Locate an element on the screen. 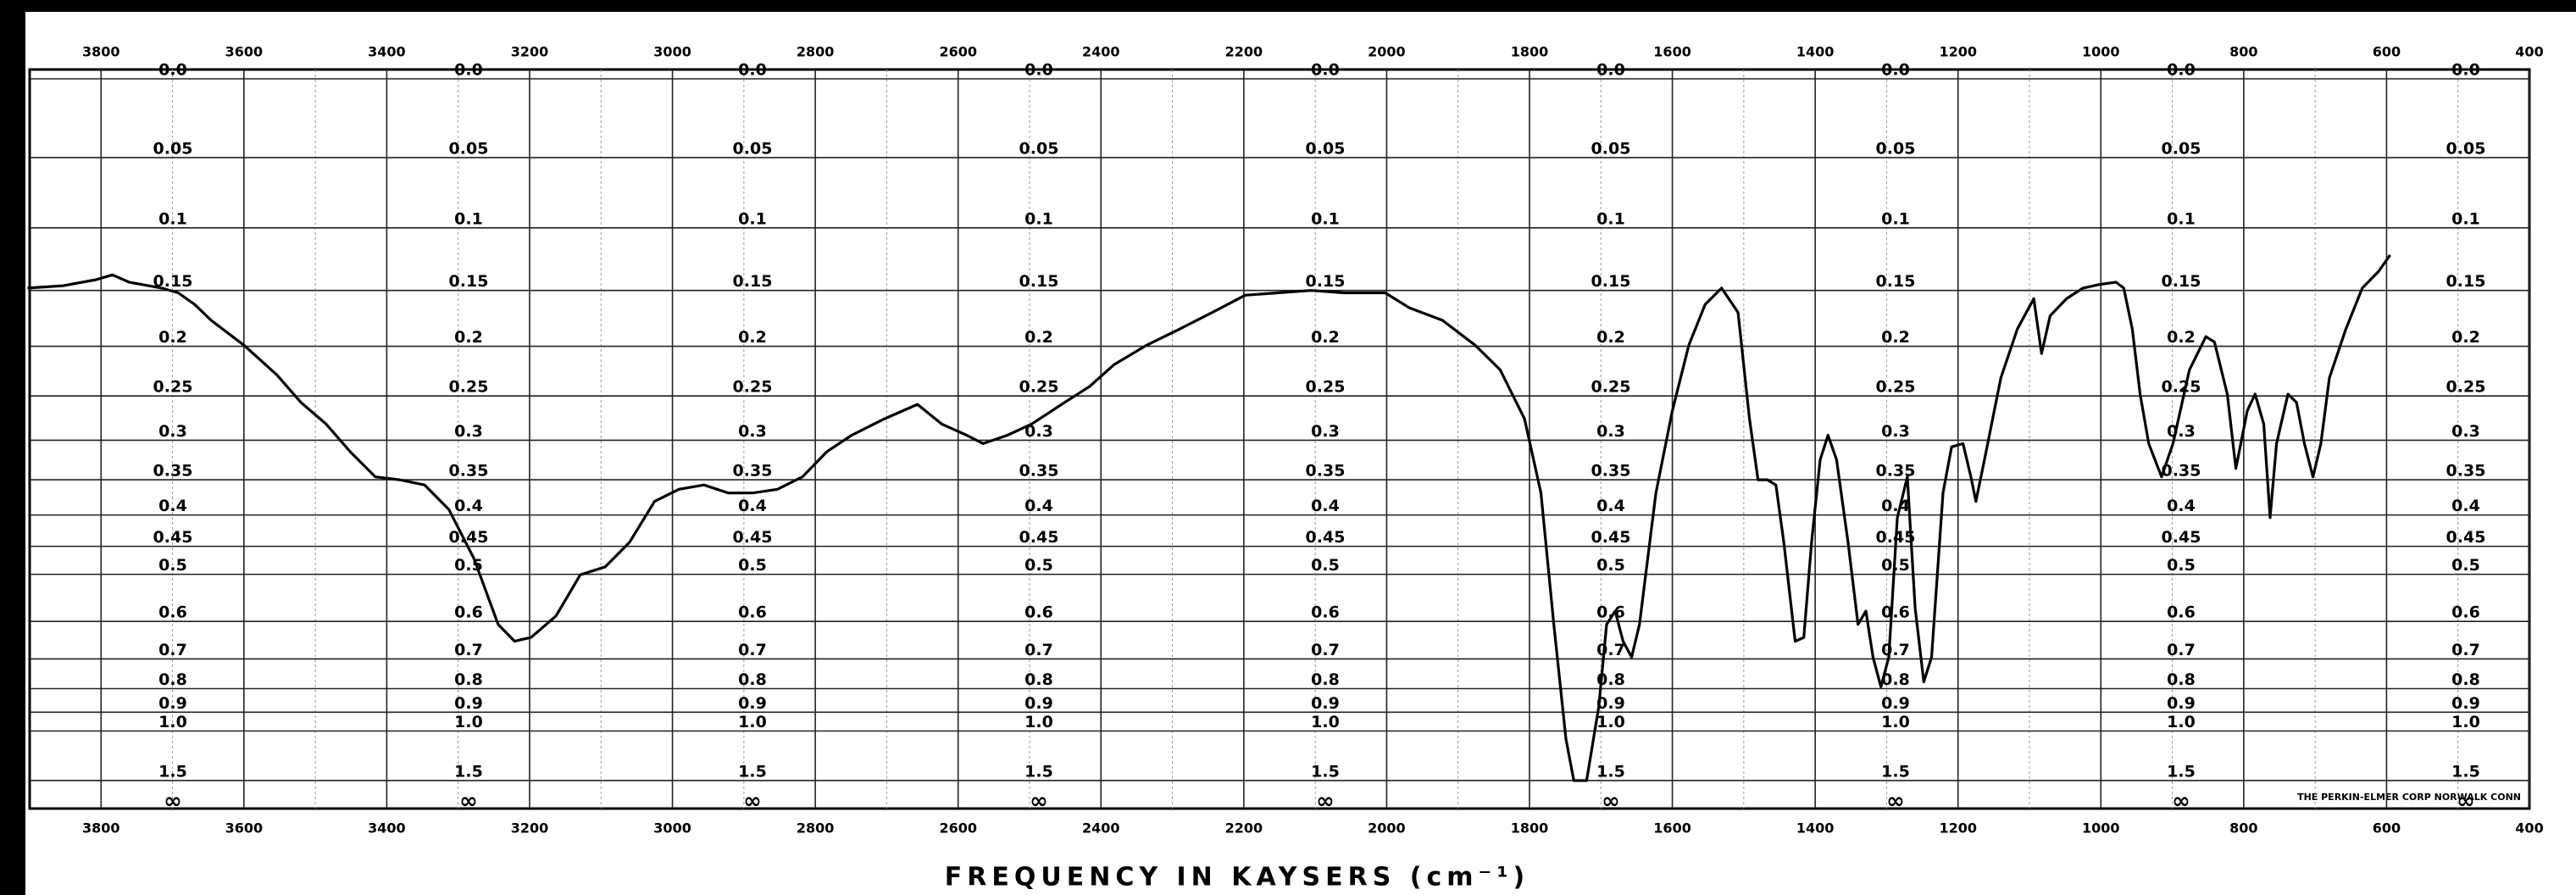 The width and height of the screenshot is (2576, 895). annotation: THE PERKIN-ELMER CORP NORWALK CONN is located at coordinates (2409, 797).